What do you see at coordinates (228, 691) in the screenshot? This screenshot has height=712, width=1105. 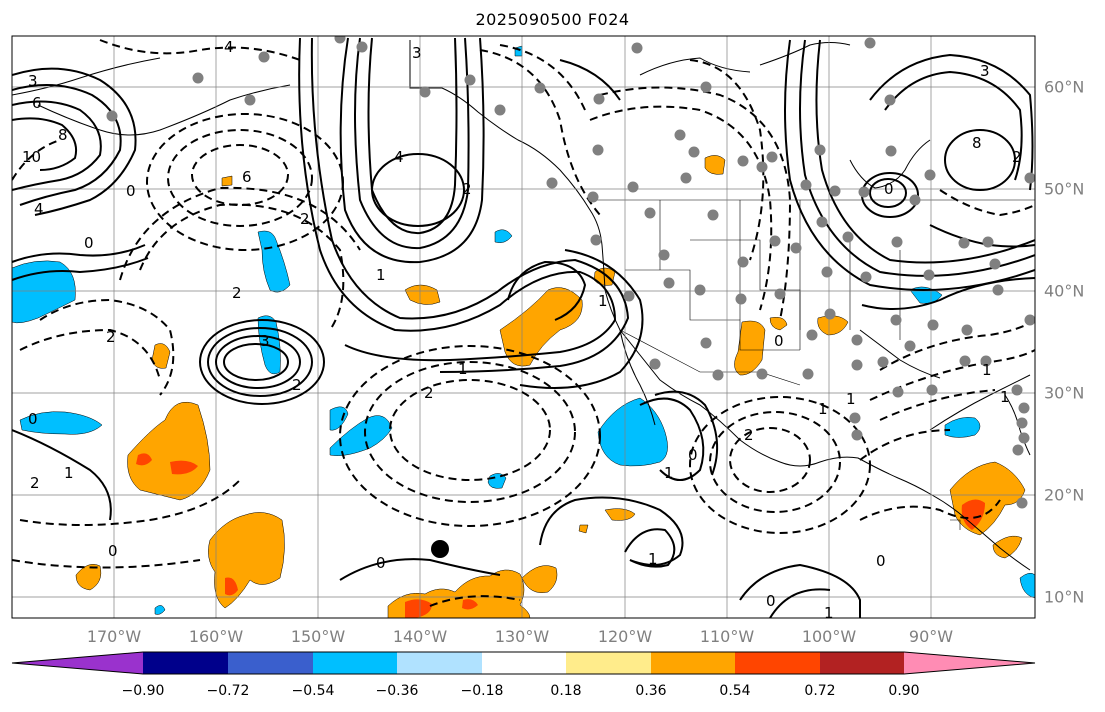 I see `colorbar-tick-label: −0.72` at bounding box center [228, 691].